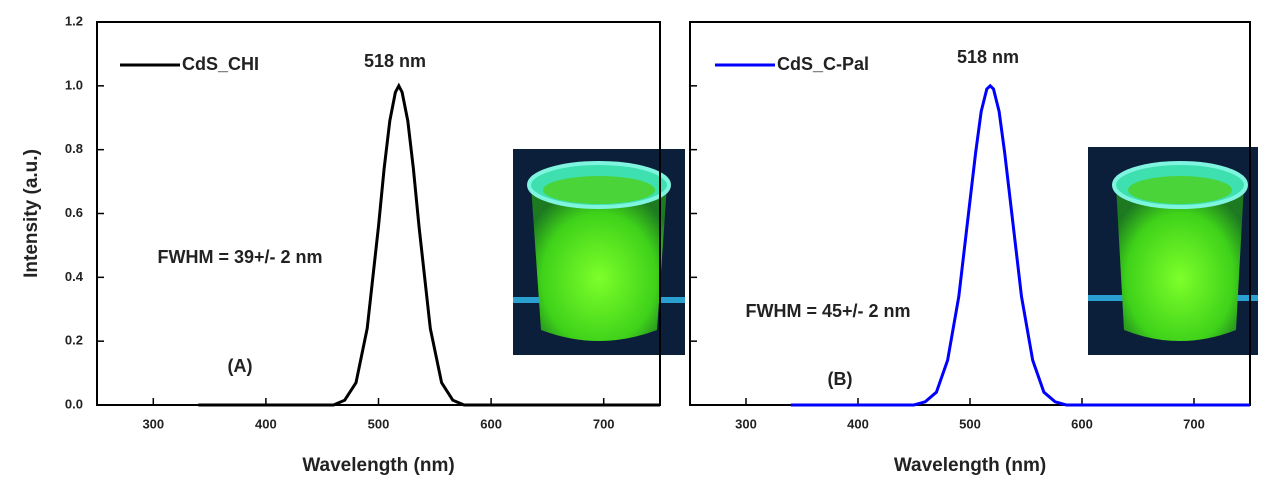 Image resolution: width=1266 pixels, height=481 pixels. What do you see at coordinates (827, 311) in the screenshot?
I see `fwhm-annotation: FWHM = 45+/- 2 nm` at bounding box center [827, 311].